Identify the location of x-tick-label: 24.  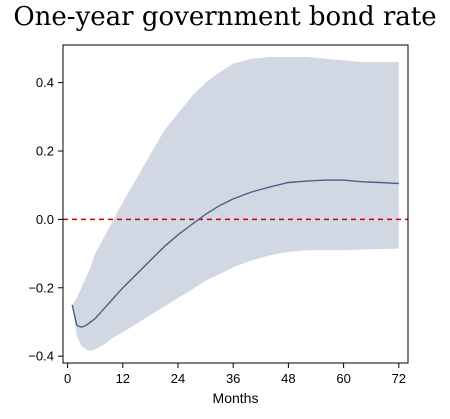
(178, 378).